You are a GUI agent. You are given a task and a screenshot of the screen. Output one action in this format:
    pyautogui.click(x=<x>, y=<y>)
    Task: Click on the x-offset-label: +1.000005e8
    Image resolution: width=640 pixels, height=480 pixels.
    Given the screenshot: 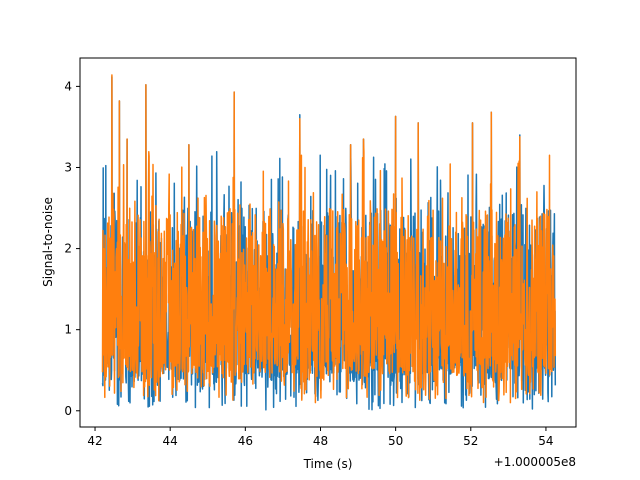 What is the action you would take?
    pyautogui.click(x=535, y=462)
    